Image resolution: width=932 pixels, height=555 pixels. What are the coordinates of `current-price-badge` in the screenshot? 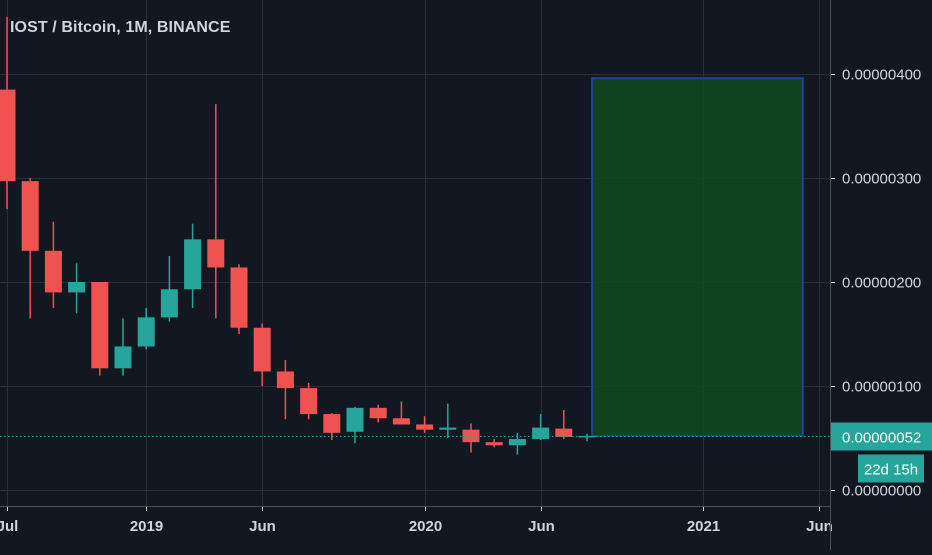 It's located at (881, 436).